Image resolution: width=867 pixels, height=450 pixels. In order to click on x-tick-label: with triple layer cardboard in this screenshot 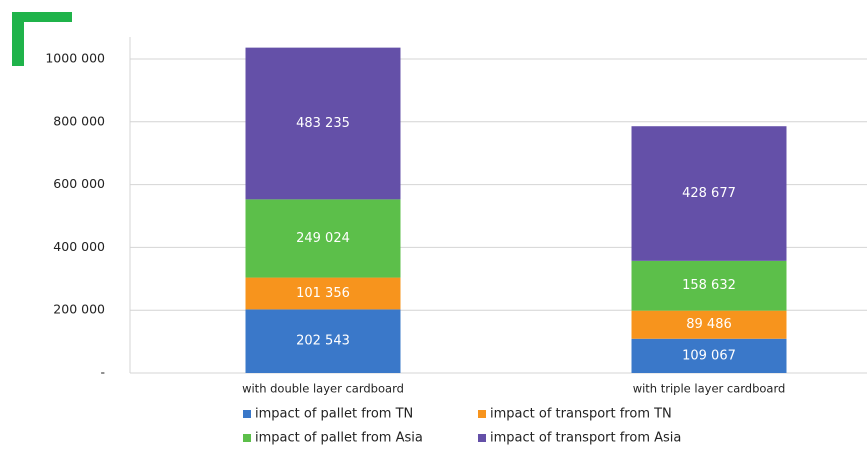, I will do `click(709, 389)`.